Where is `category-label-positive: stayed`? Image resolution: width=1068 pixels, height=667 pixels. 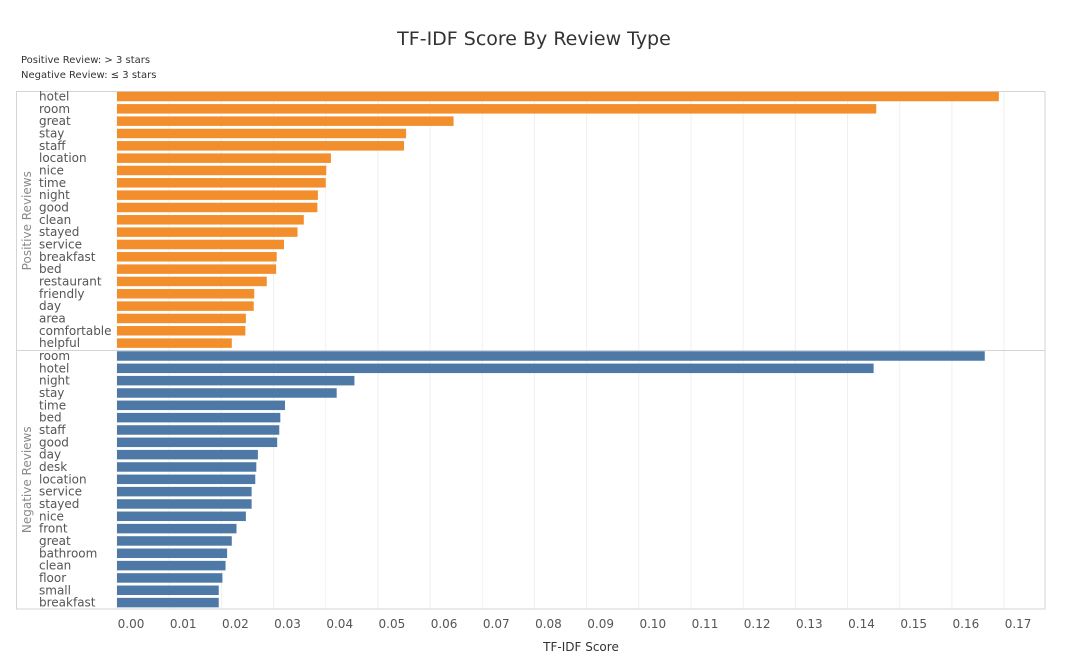 category-label-positive: stayed is located at coordinates (59, 232).